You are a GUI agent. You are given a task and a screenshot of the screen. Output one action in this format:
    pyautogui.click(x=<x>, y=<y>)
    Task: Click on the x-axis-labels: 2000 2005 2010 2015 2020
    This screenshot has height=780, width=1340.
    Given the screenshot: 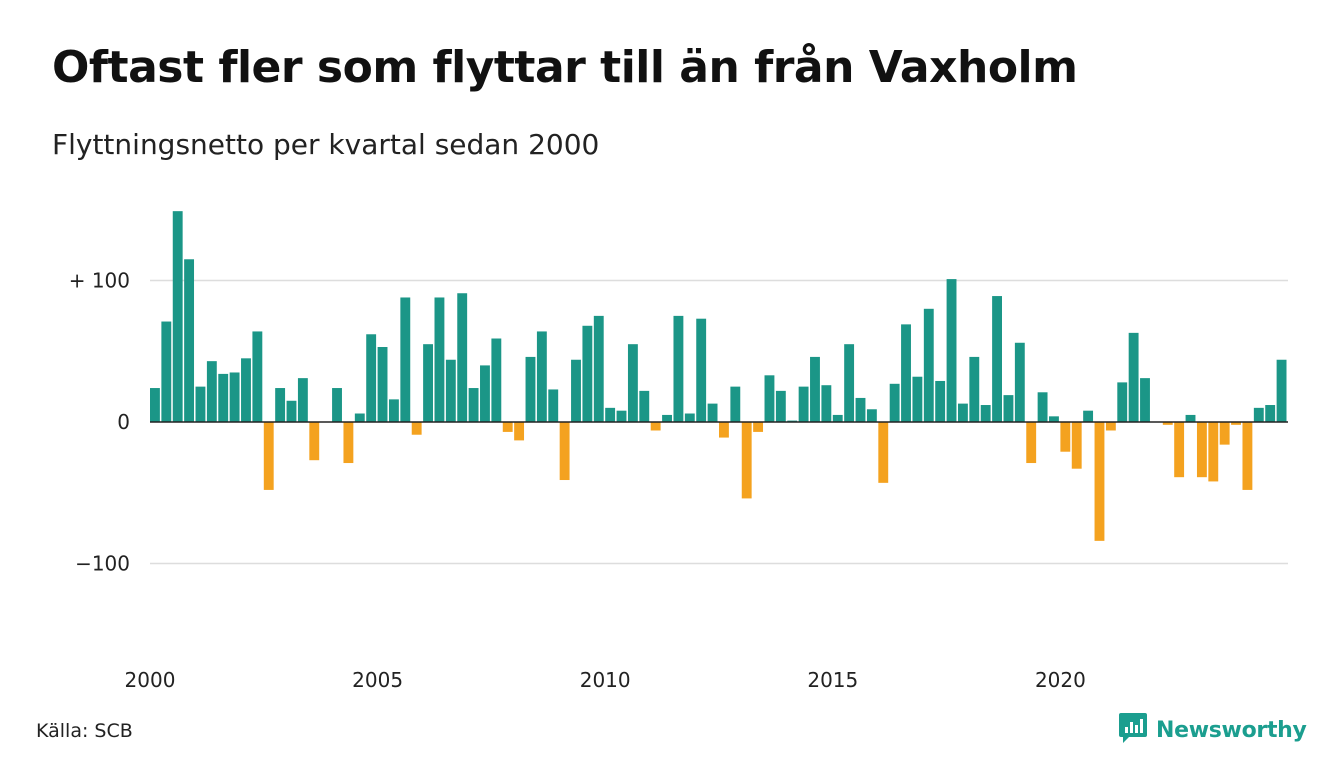 What is the action you would take?
    pyautogui.click(x=605, y=680)
    